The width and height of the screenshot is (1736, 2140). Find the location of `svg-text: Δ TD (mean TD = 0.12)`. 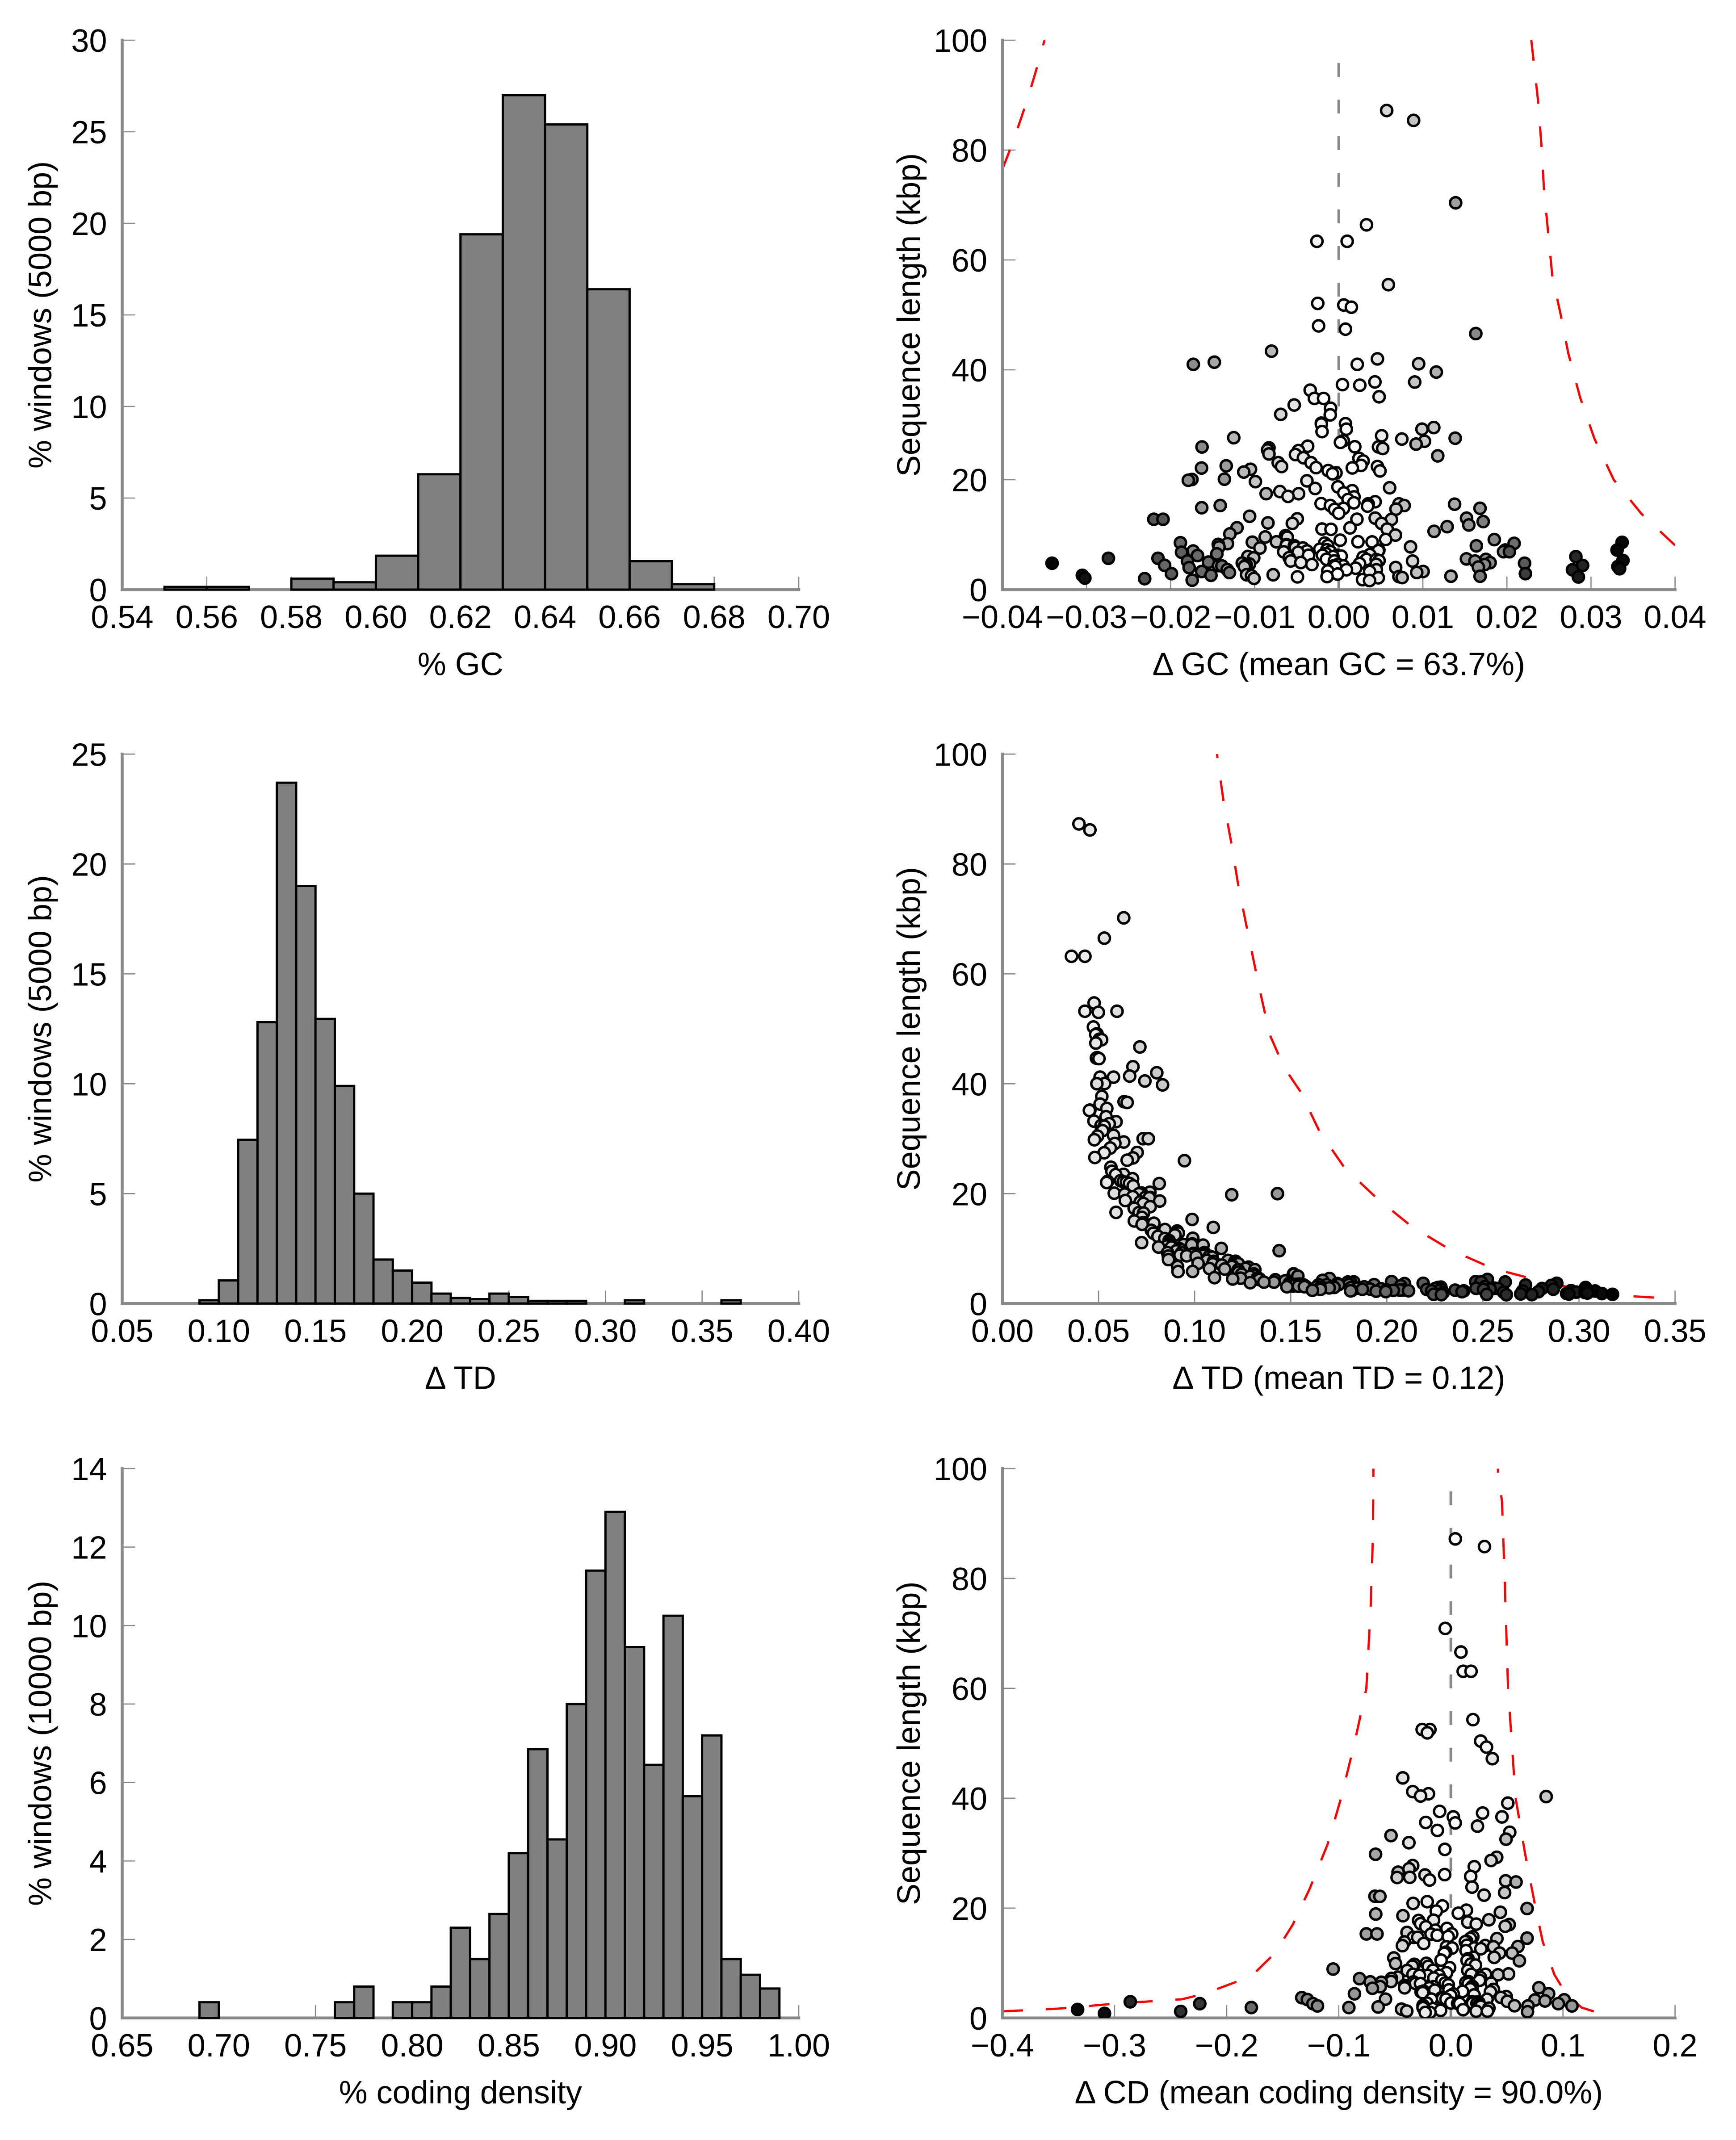

svg-text: Δ TD (mean TD = 0.12) is located at coordinates (1338, 1378).